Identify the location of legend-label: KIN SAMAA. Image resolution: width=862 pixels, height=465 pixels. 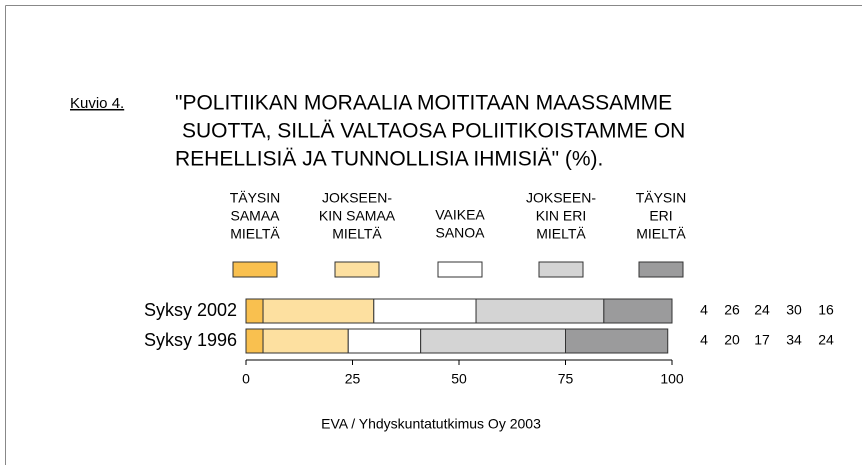
(357, 216).